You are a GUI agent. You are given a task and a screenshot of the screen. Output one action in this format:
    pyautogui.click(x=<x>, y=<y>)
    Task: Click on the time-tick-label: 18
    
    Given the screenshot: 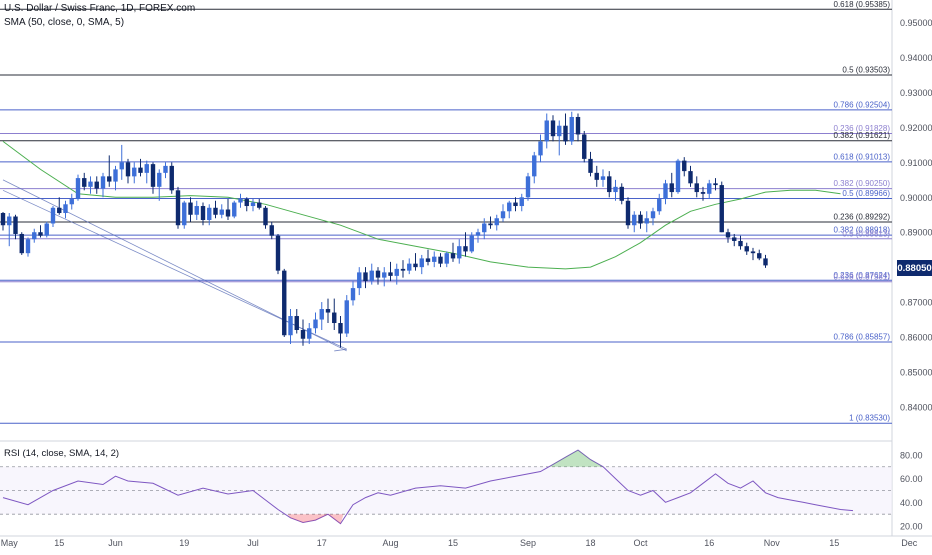 What is the action you would take?
    pyautogui.click(x=590, y=543)
    